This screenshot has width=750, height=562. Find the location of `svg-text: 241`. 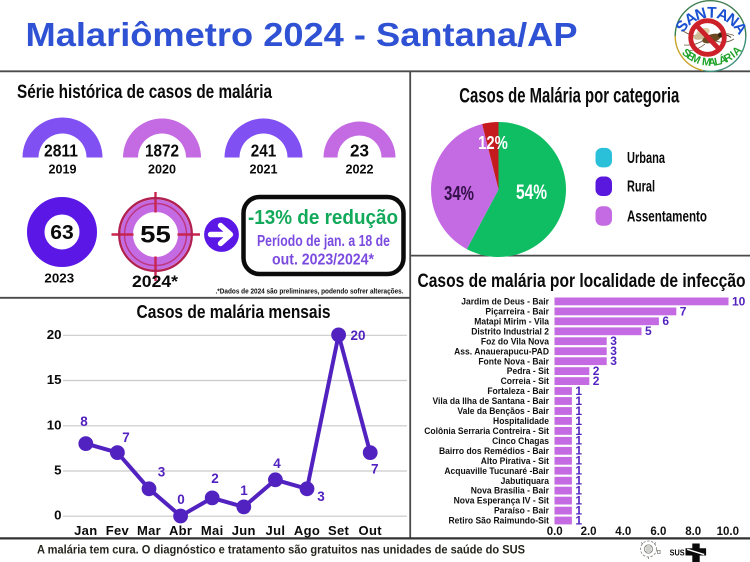

svg-text: 241 is located at coordinates (264, 151).